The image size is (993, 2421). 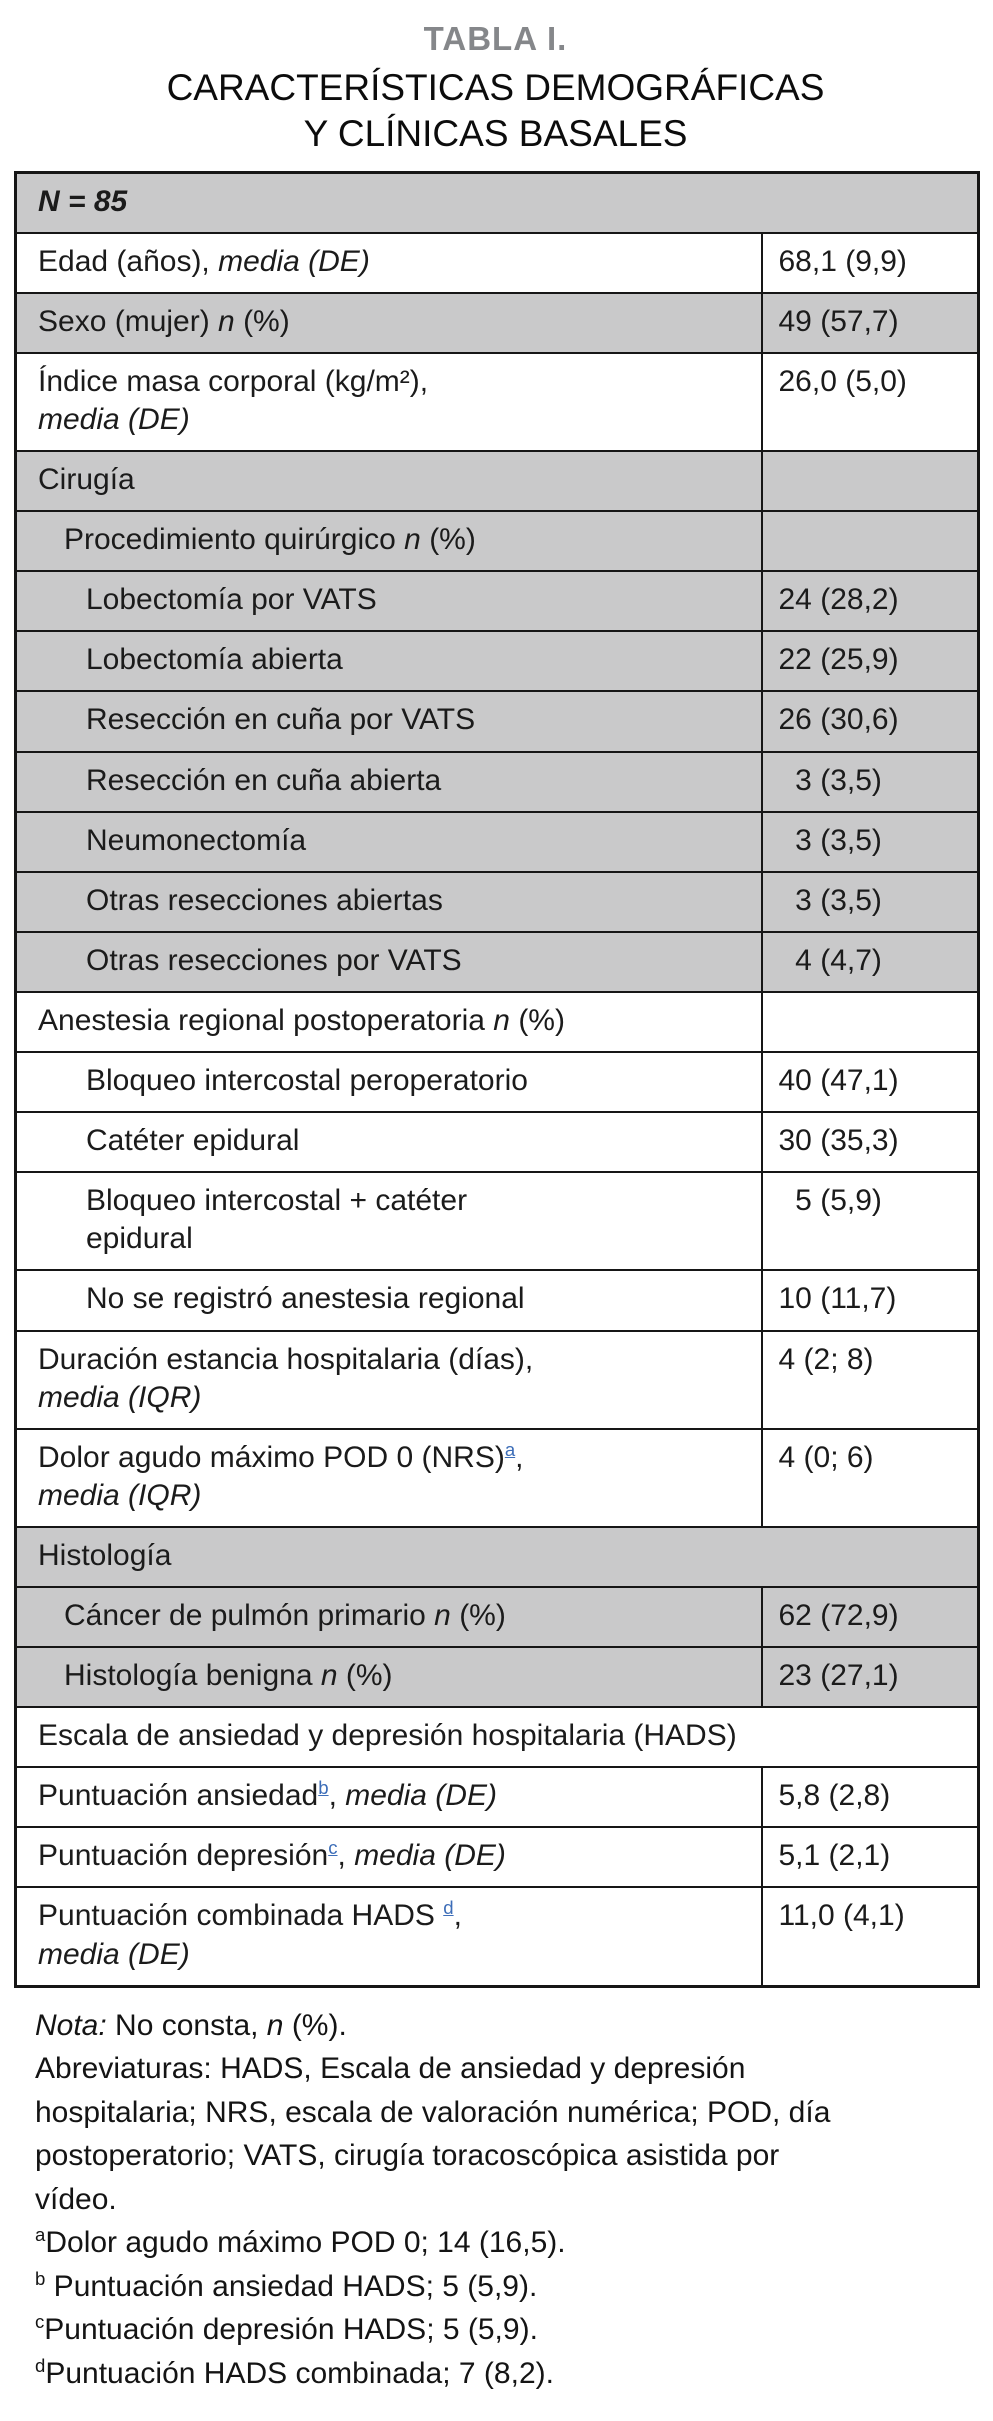 I want to click on row-label: Resección en cuña abierta, so click(x=388, y=781).